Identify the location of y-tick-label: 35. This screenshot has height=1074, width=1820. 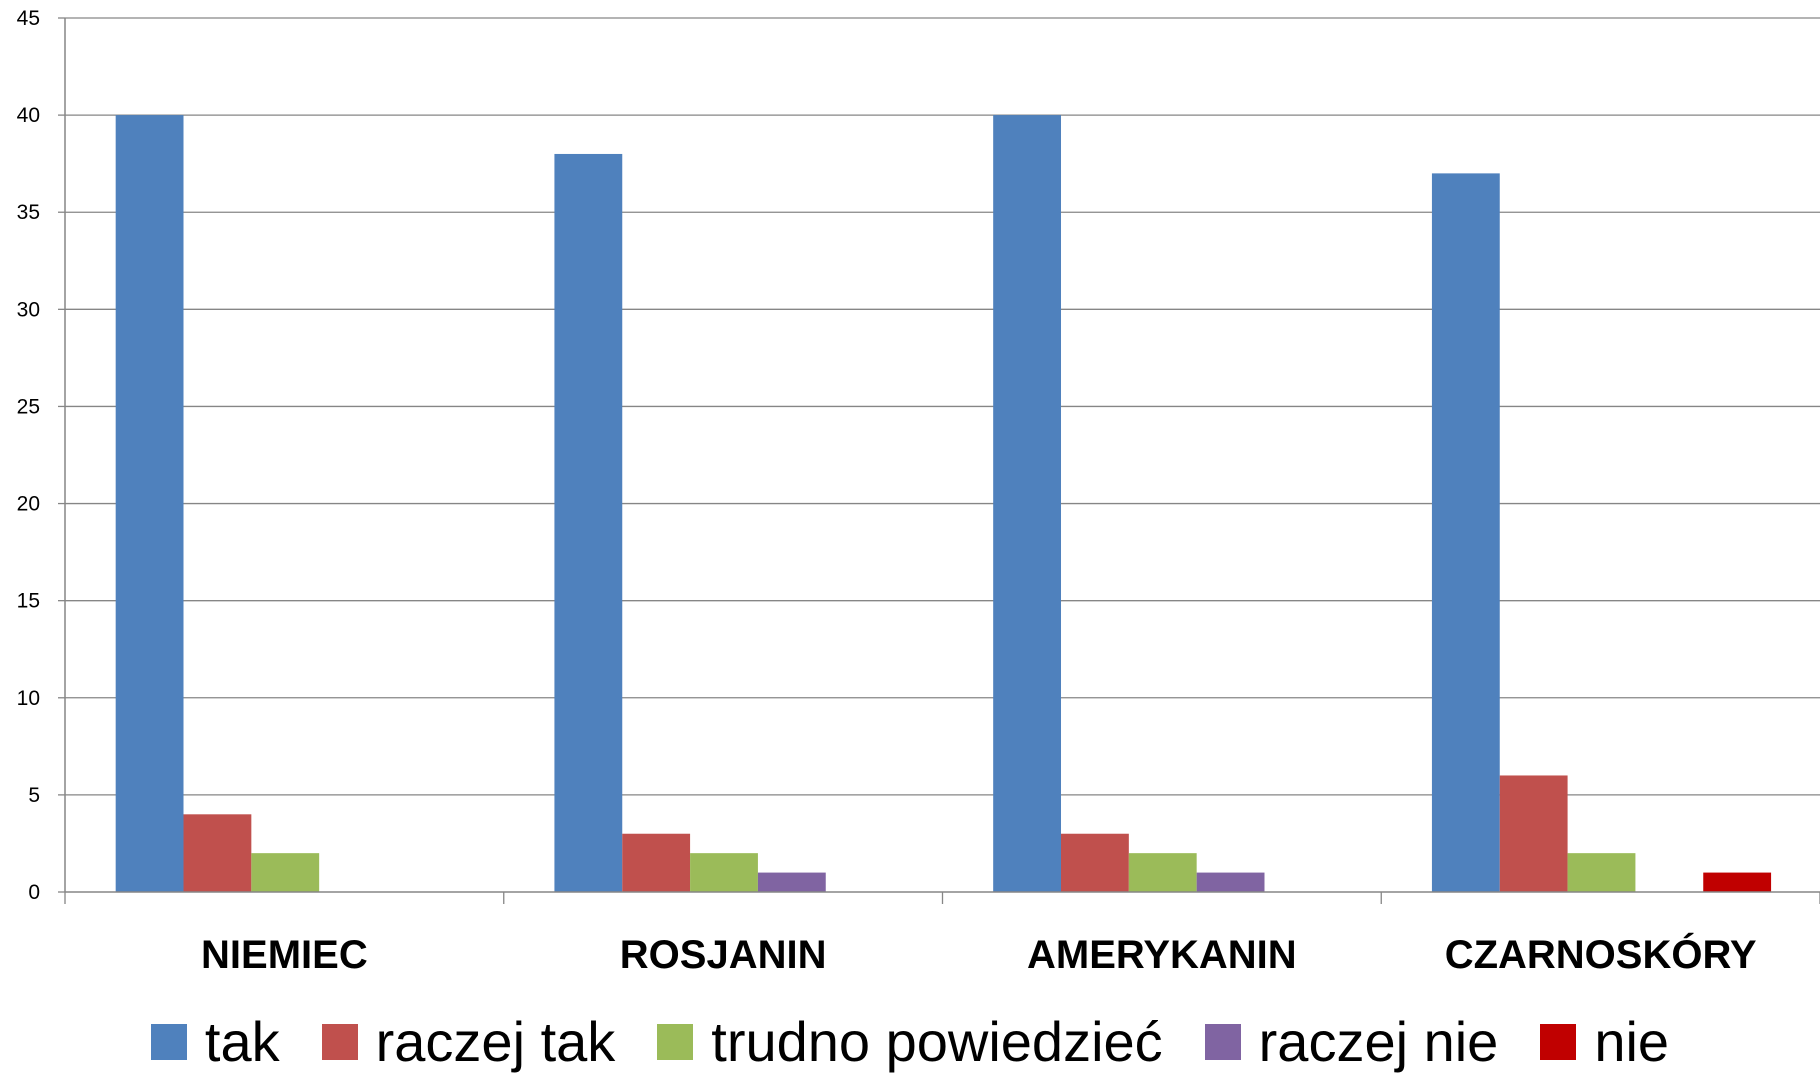
(28, 212).